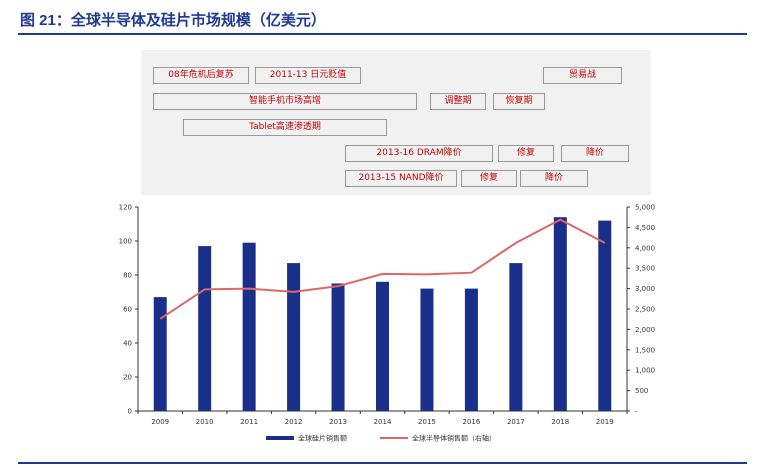 The height and width of the screenshot is (468, 759). I want to click on y-right-tick-label: -, so click(636, 412).